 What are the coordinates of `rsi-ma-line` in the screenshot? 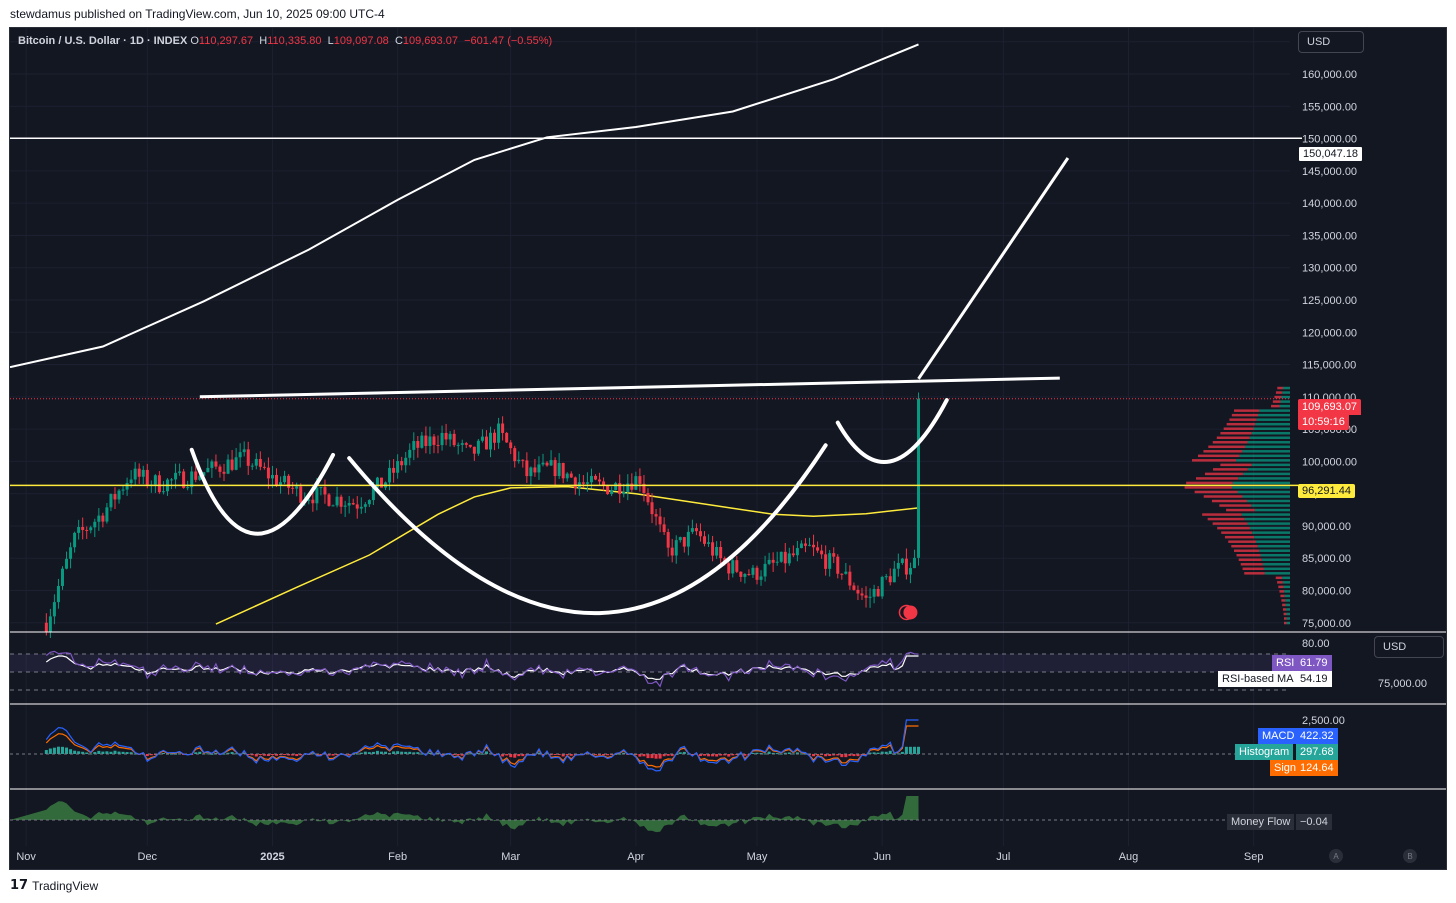 It's located at (482, 668).